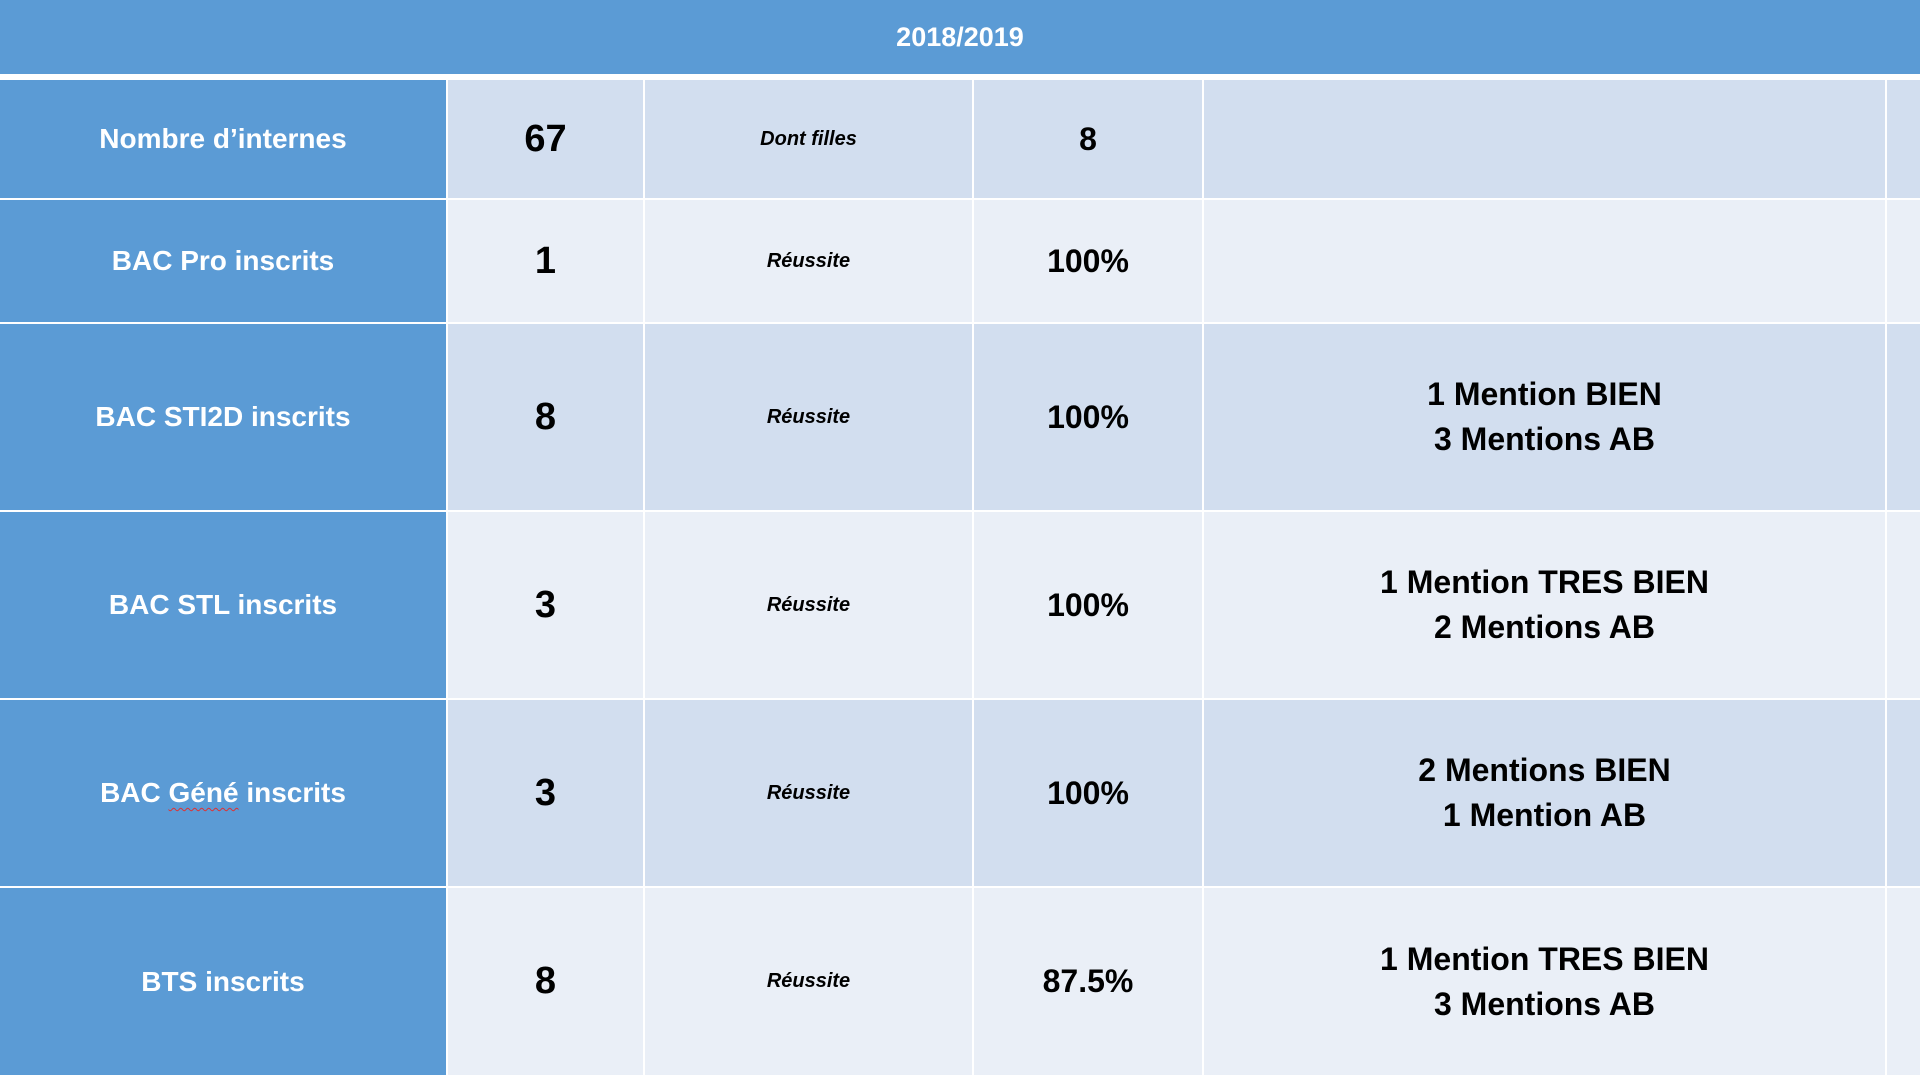  What do you see at coordinates (1544, 394) in the screenshot?
I see `mention-line: 1 Mention BIEN` at bounding box center [1544, 394].